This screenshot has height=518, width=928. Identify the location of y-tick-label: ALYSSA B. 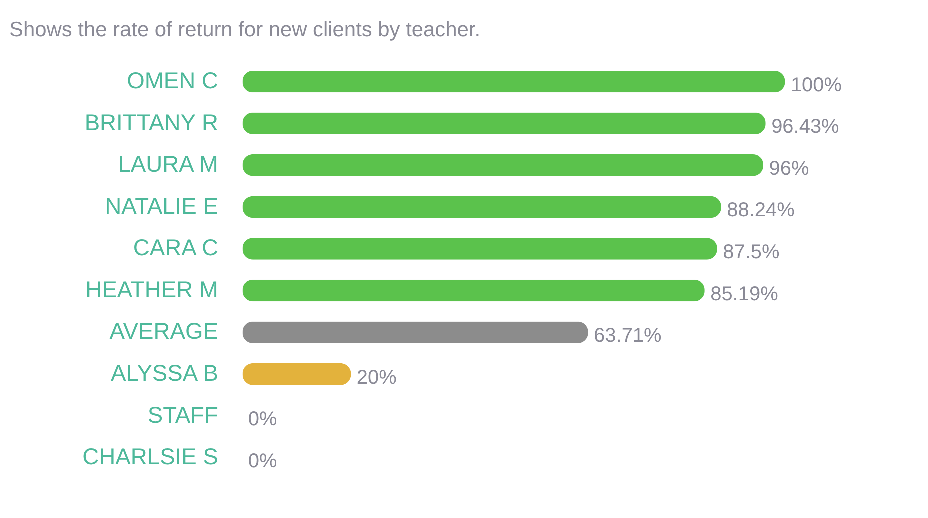
(164, 373).